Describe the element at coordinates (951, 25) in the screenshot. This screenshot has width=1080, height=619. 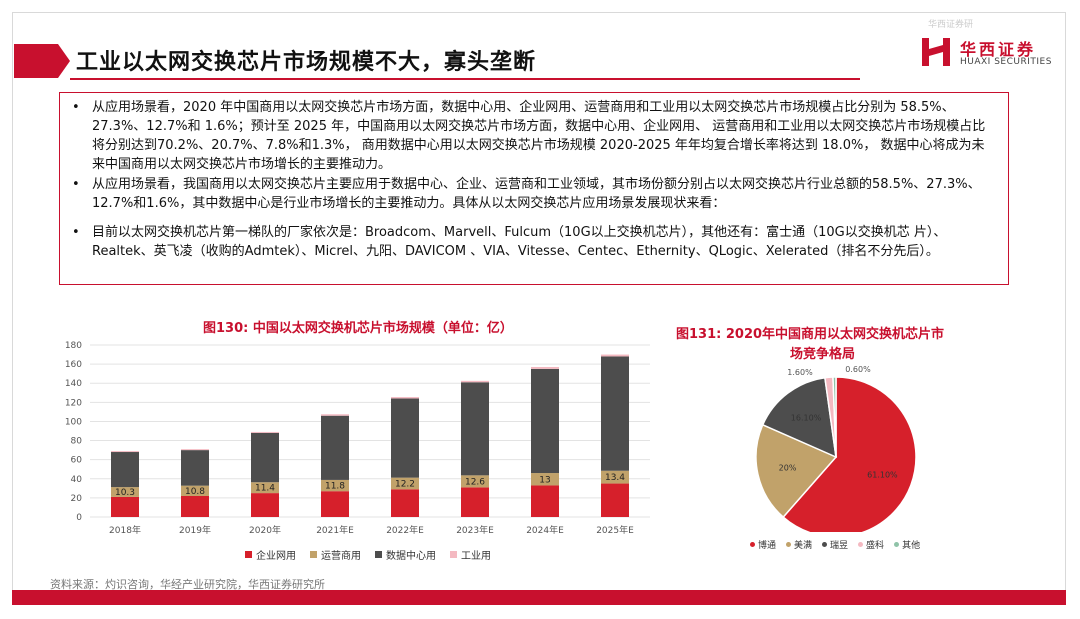
I see `watermark: 华西证券研` at that location.